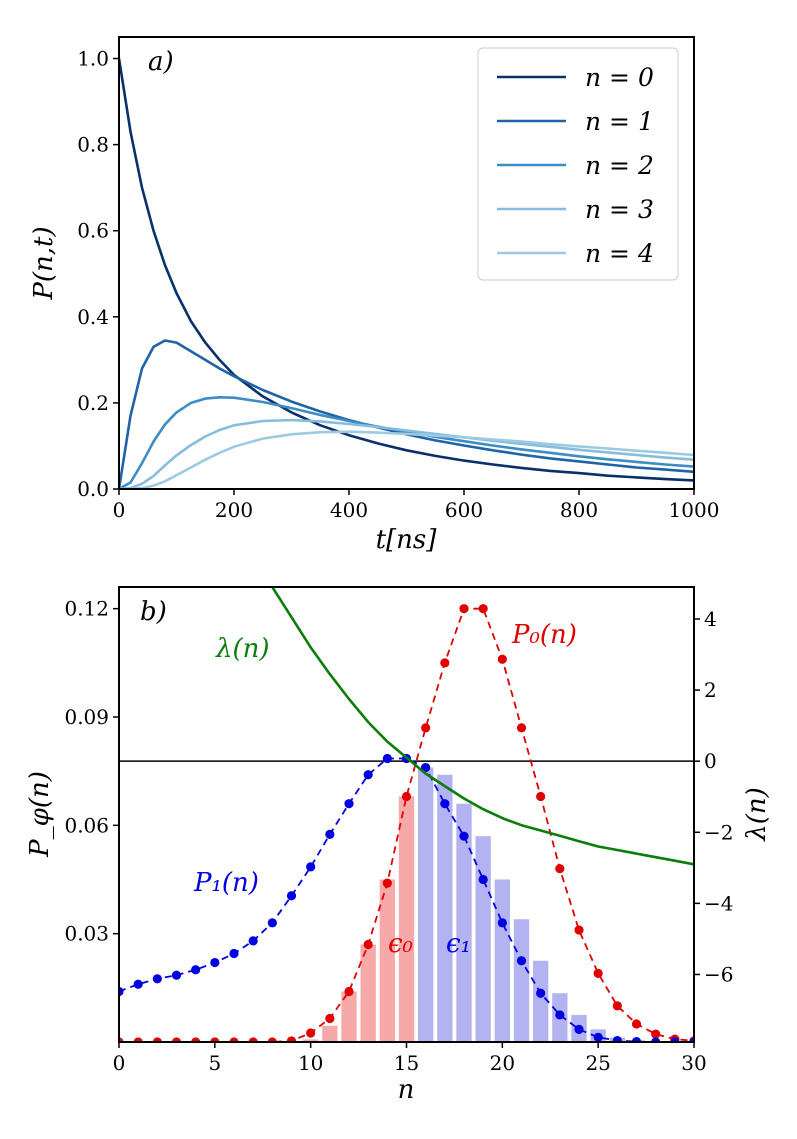  Describe the element at coordinates (242, 649) in the screenshot. I see `annotation-lambda: λ(n)` at that location.